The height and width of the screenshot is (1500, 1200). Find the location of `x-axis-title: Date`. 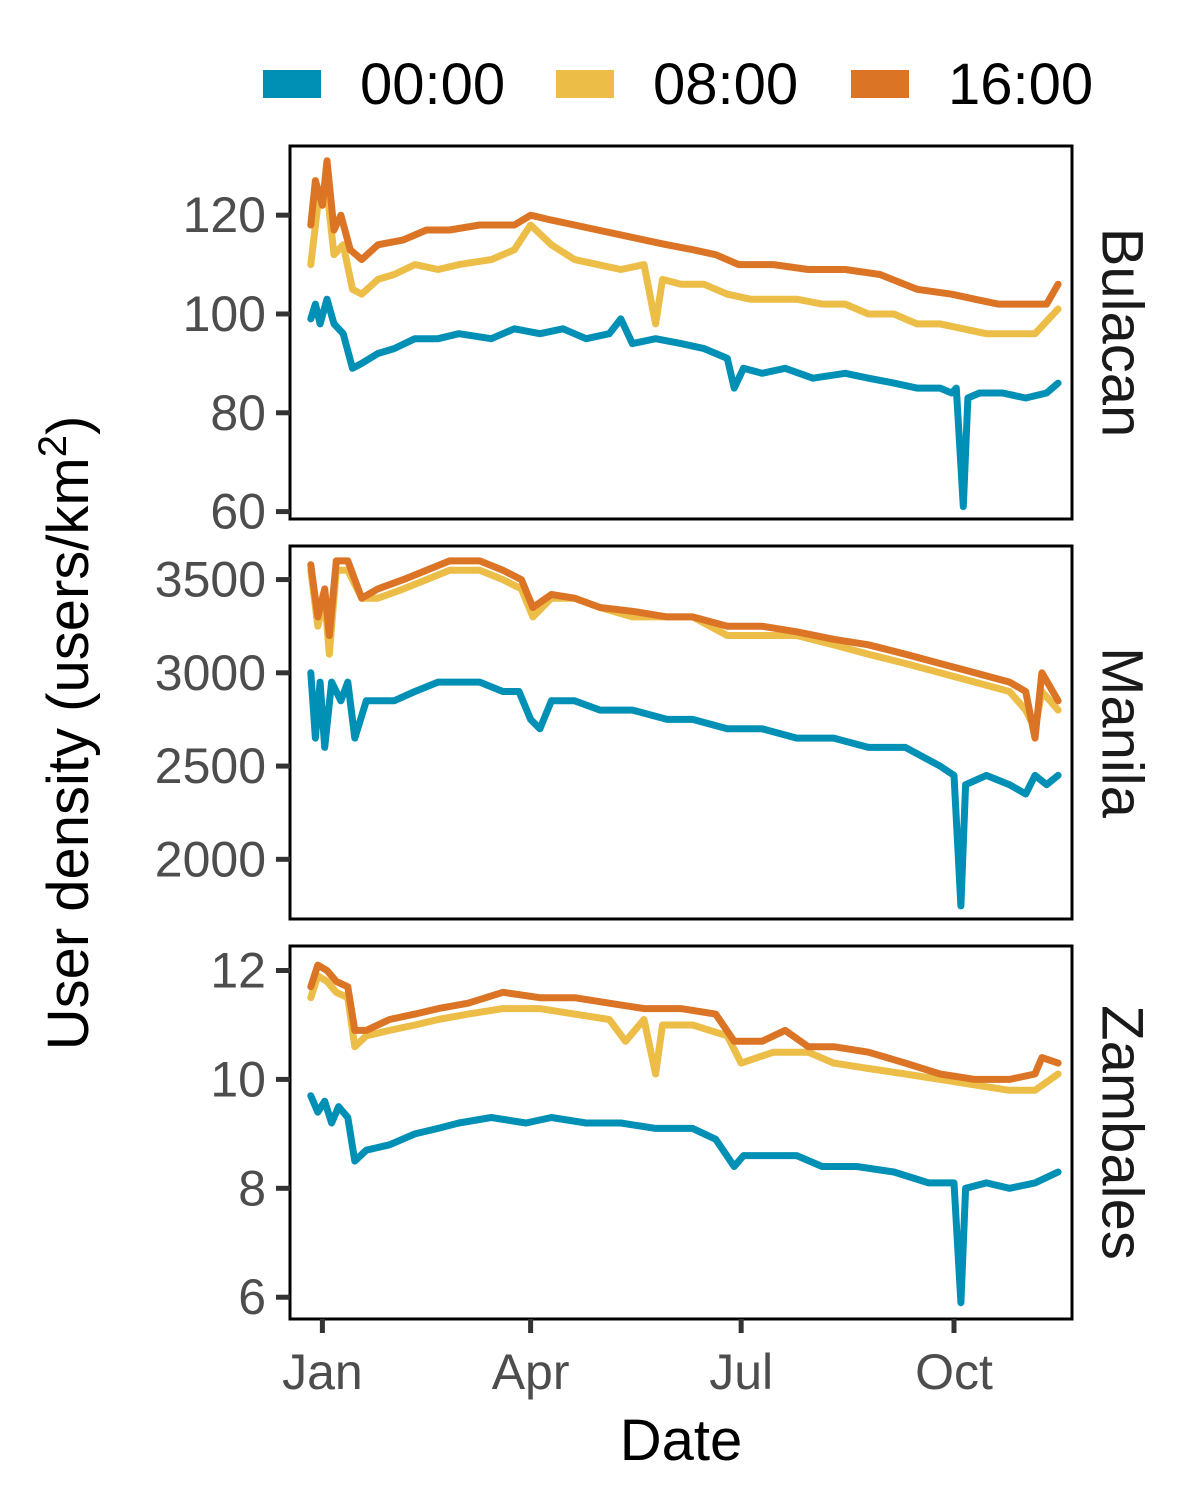

x-axis-title: Date is located at coordinates (681, 1440).